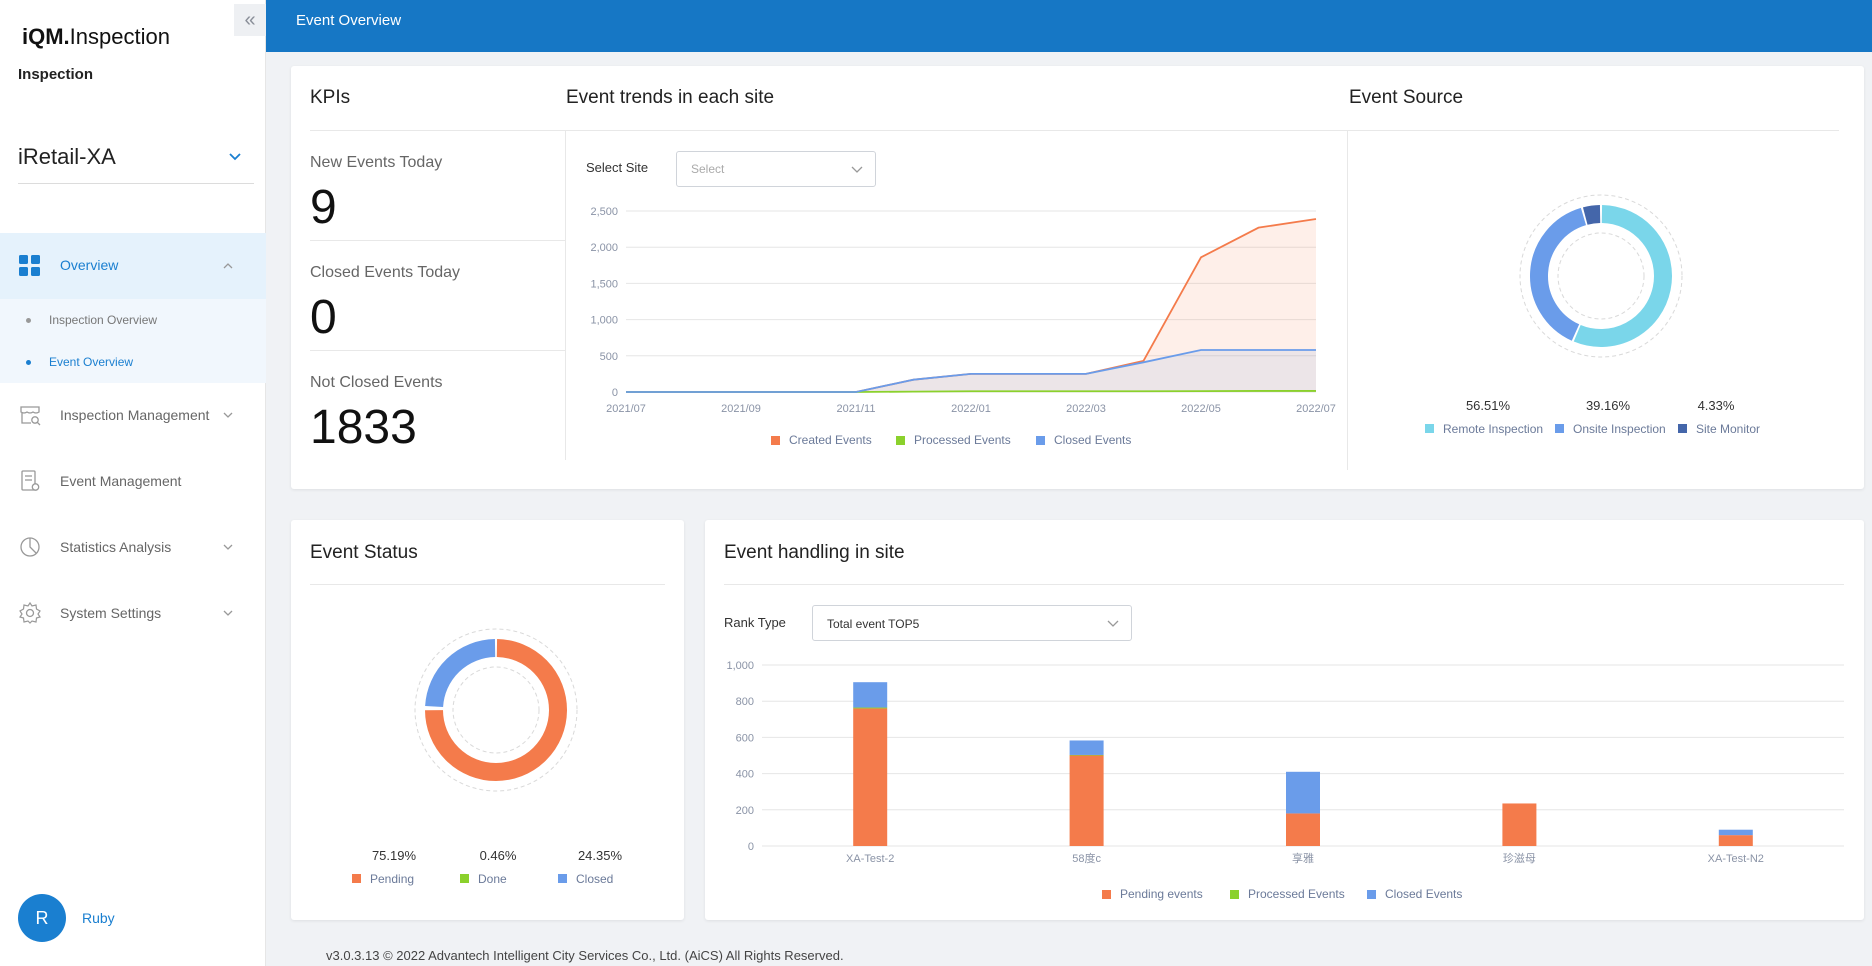  What do you see at coordinates (755, 622) in the screenshot?
I see `rank-type-label: Rank Type` at bounding box center [755, 622].